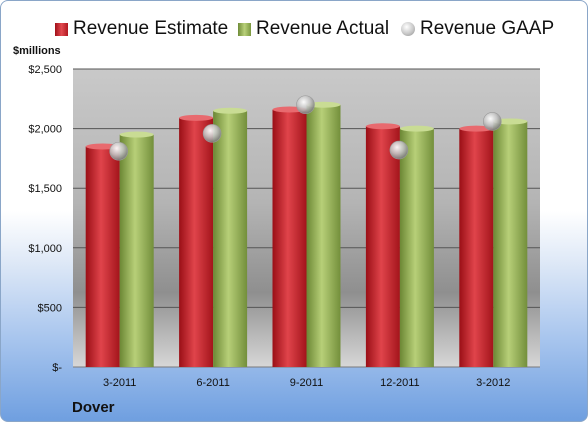  Describe the element at coordinates (151, 28) in the screenshot. I see `legend-label-estimate: Revenue Estimate` at that location.